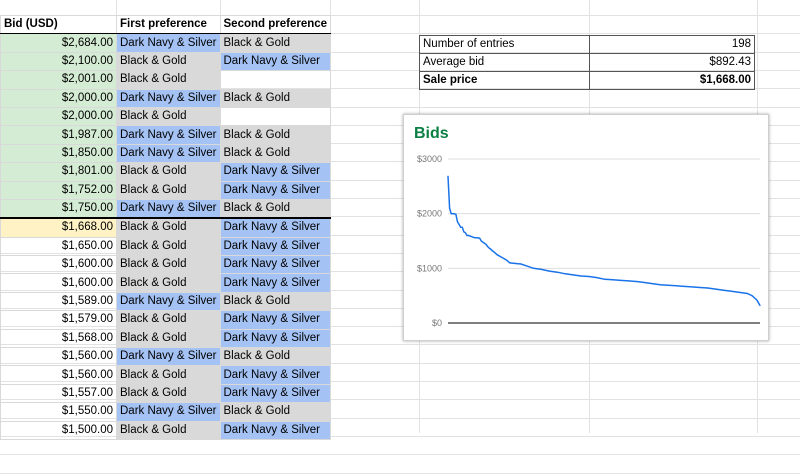 This screenshot has width=800, height=474. What do you see at coordinates (672, 62) in the screenshot?
I see `summary-value: $892.43` at bounding box center [672, 62].